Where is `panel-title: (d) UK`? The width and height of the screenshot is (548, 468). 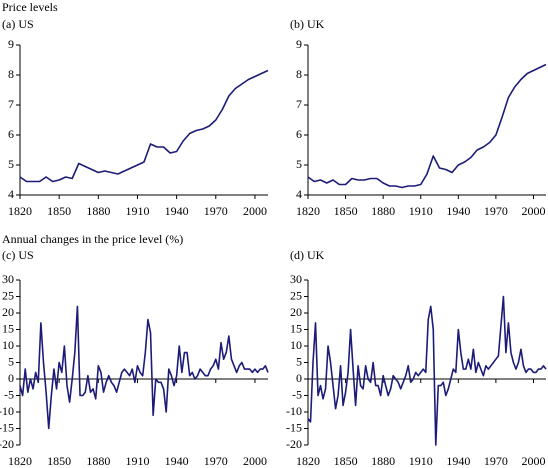 panel-title: (d) UK is located at coordinates (307, 255).